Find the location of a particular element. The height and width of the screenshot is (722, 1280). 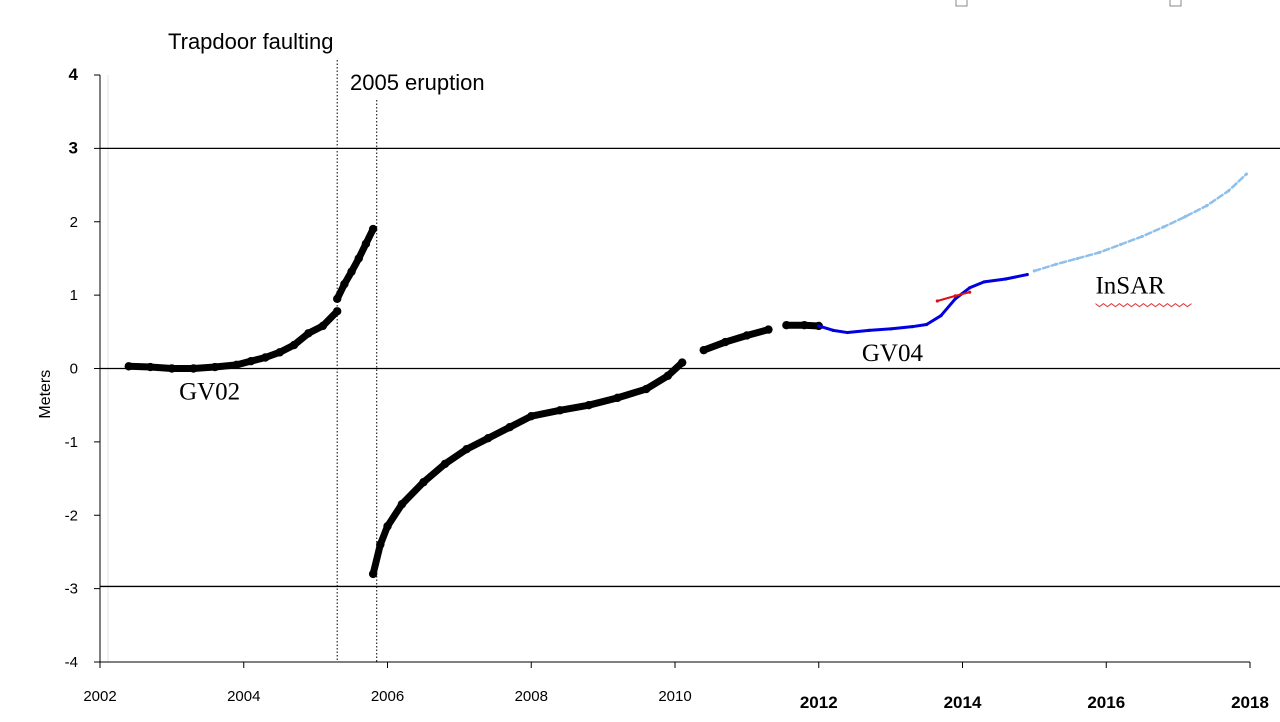

x-tick-label: 2004 is located at coordinates (243, 696).